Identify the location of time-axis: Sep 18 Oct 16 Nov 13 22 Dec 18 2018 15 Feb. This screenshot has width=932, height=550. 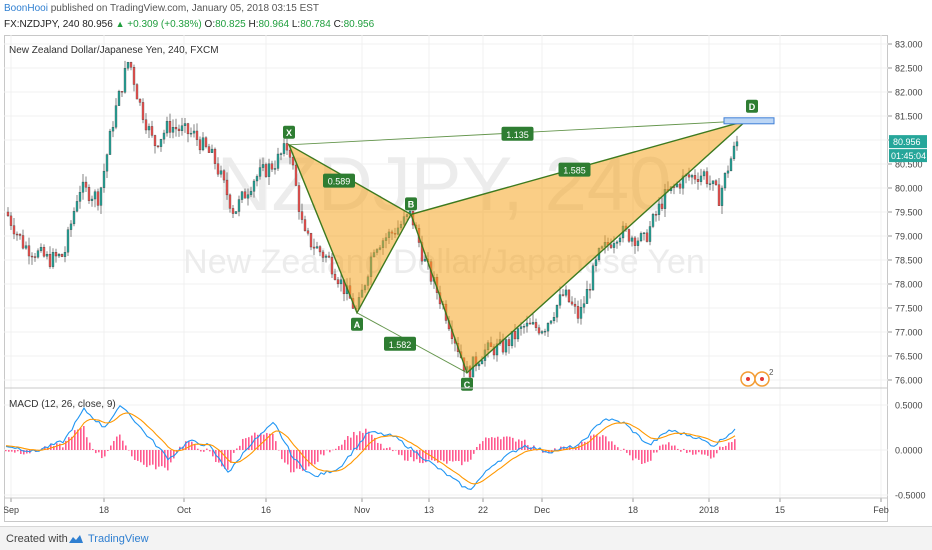
(446, 506).